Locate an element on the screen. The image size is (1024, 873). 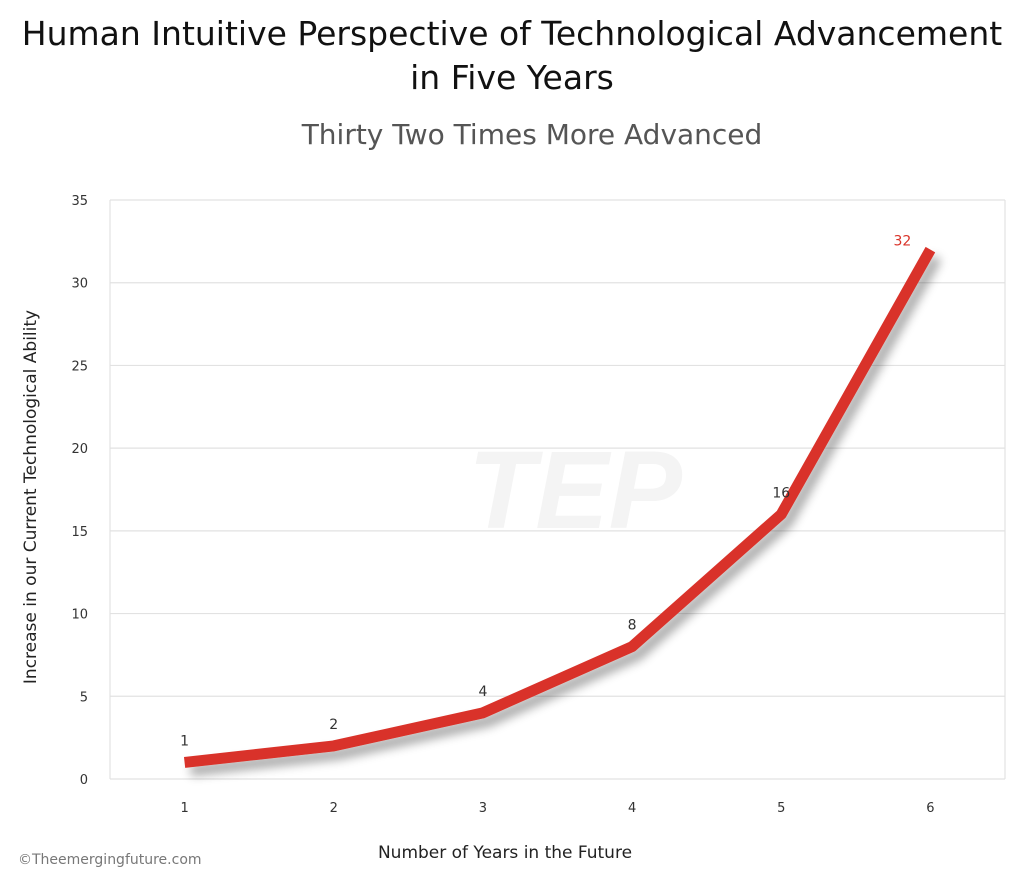
data-label: 2 is located at coordinates (333, 725).